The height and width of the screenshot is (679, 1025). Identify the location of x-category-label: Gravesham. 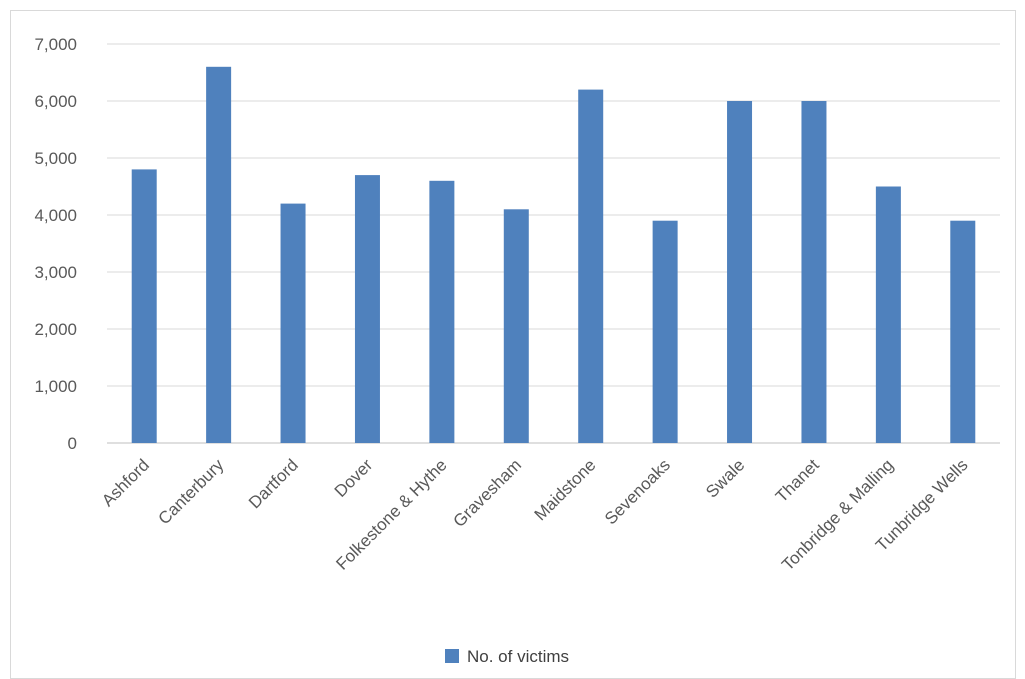
(488, 493).